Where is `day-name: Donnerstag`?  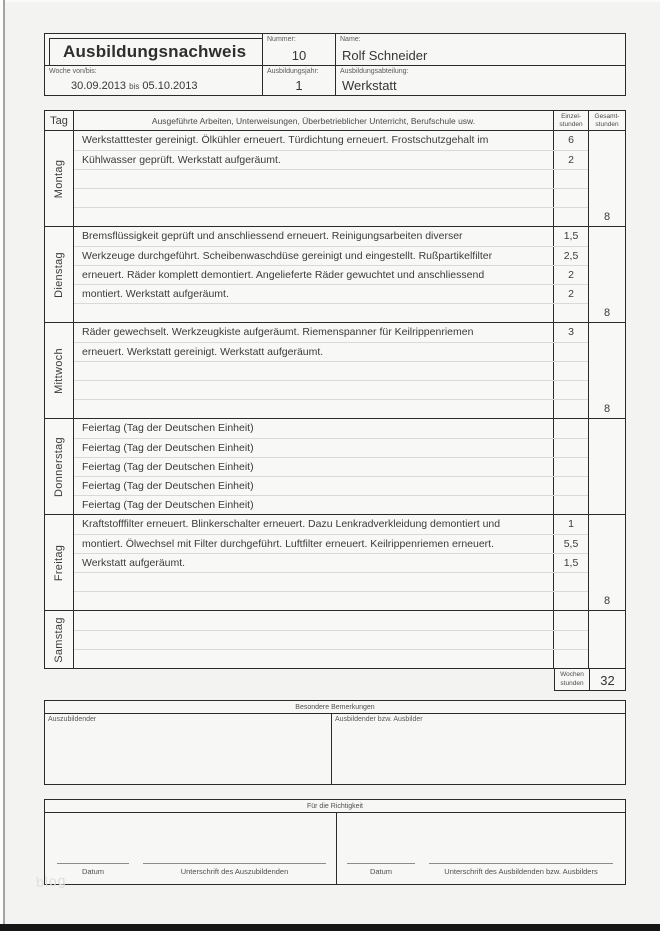
day-name: Donnerstag is located at coordinates (59, 466).